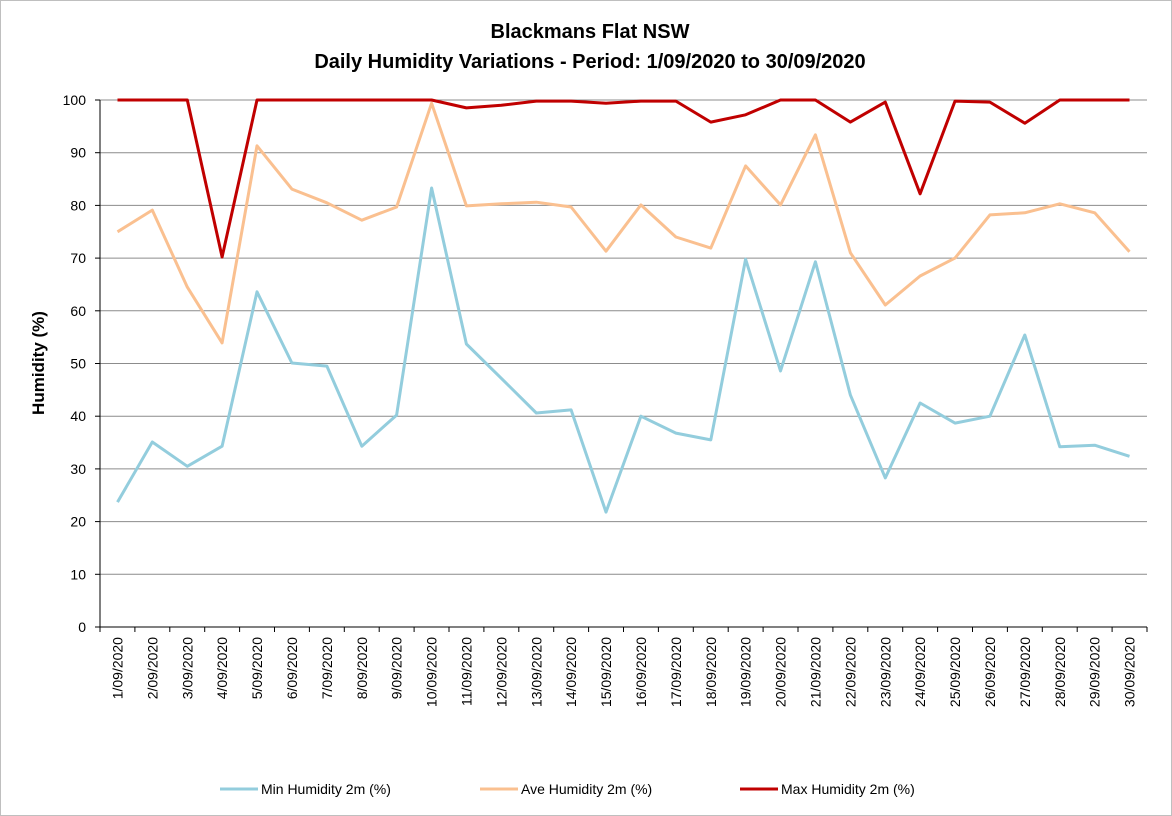 The width and height of the screenshot is (1172, 816). I want to click on x-tick-label: 11/09/2020, so click(466, 671).